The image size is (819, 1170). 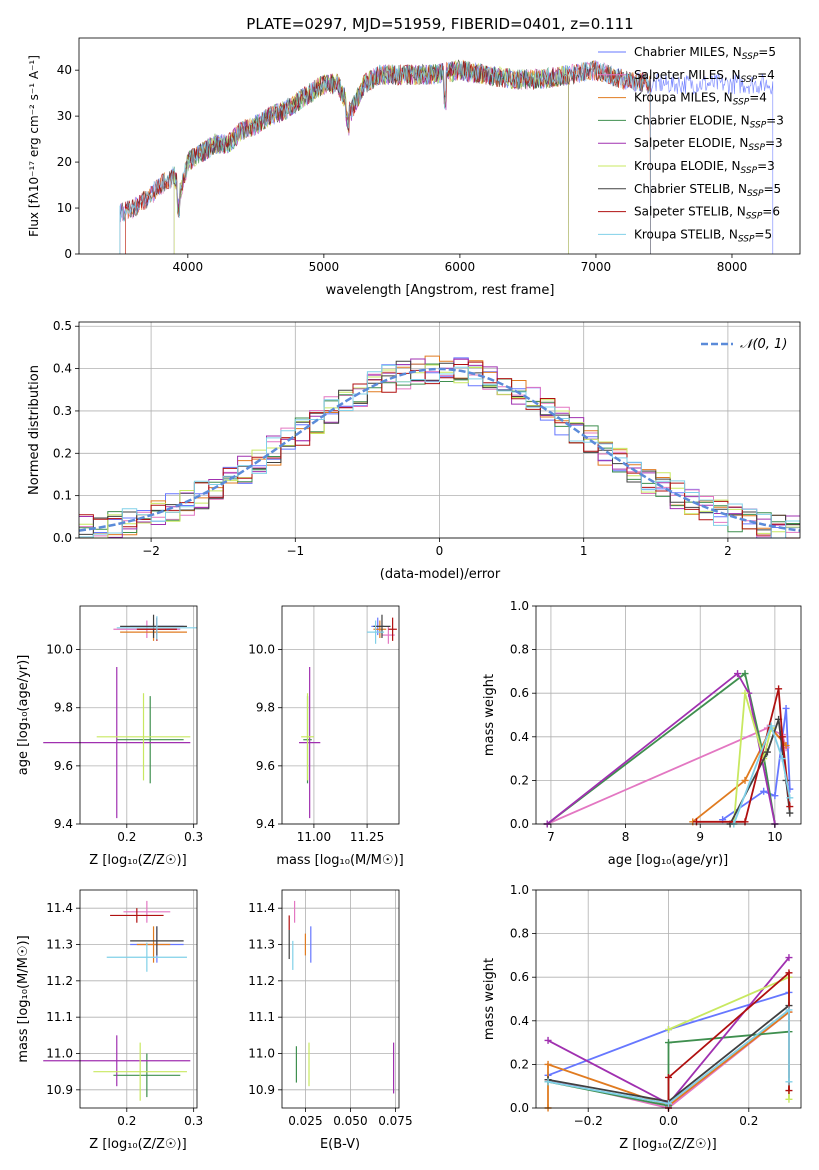 I want to click on normal-legend-label: 𝒩(0, 1), so click(x=763, y=344).